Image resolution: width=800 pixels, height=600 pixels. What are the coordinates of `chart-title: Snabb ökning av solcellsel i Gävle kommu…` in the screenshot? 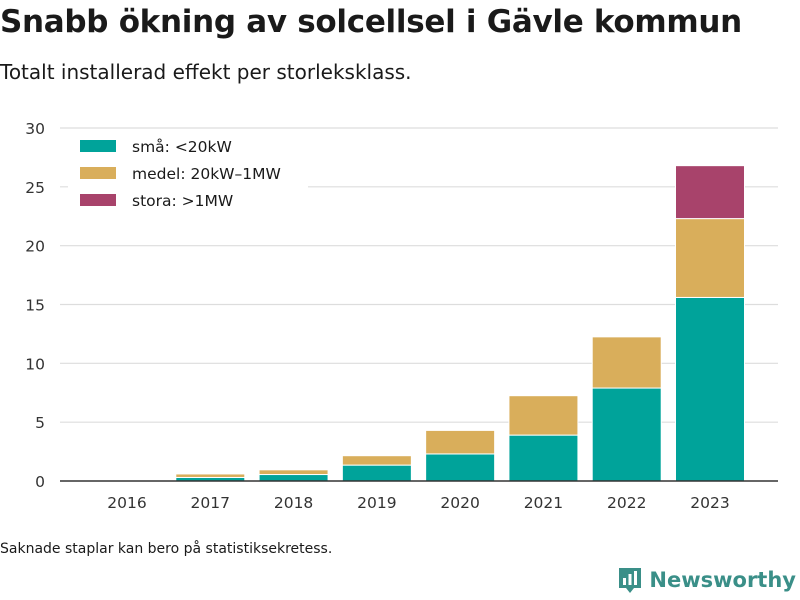 It's located at (371, 22).